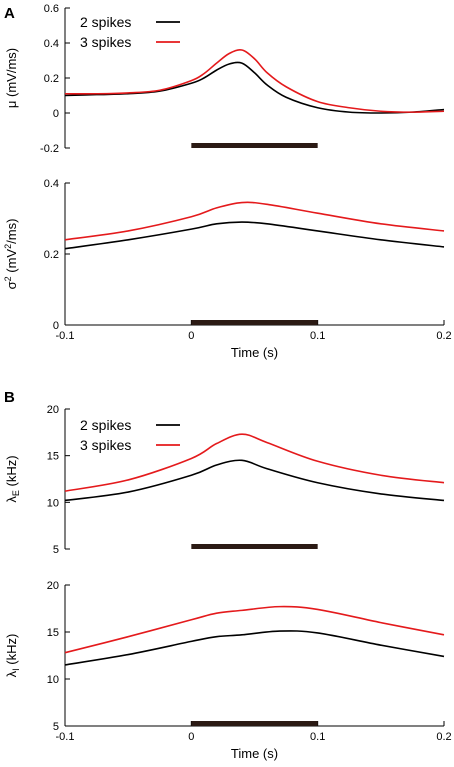  I want to click on y-axis-label: λE (kHz), so click(12, 478).